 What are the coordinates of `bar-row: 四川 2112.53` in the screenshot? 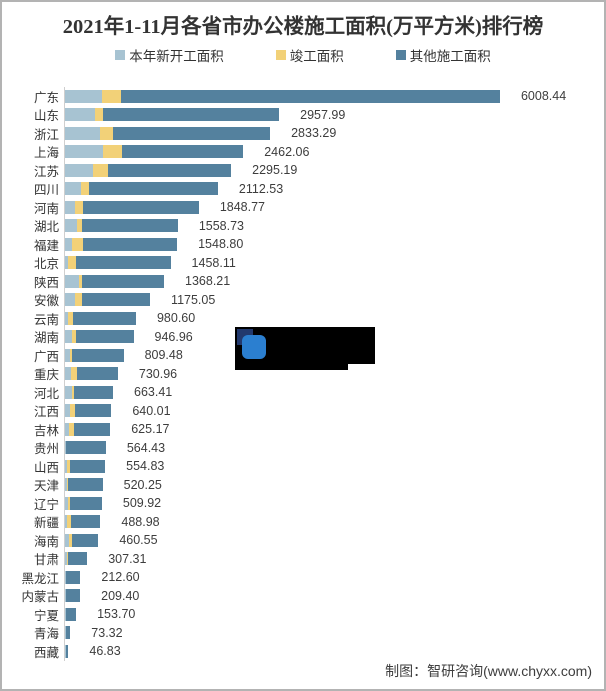 It's located at (303, 188).